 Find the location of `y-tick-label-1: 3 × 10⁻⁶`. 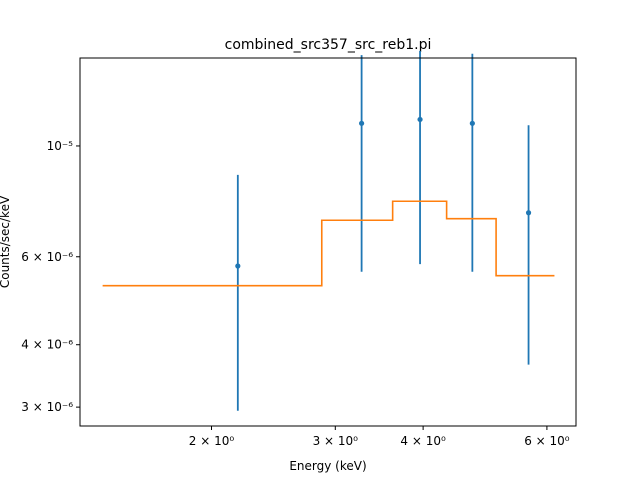

y-tick-label-1: 3 × 10⁻⁶ is located at coordinates (47, 407).